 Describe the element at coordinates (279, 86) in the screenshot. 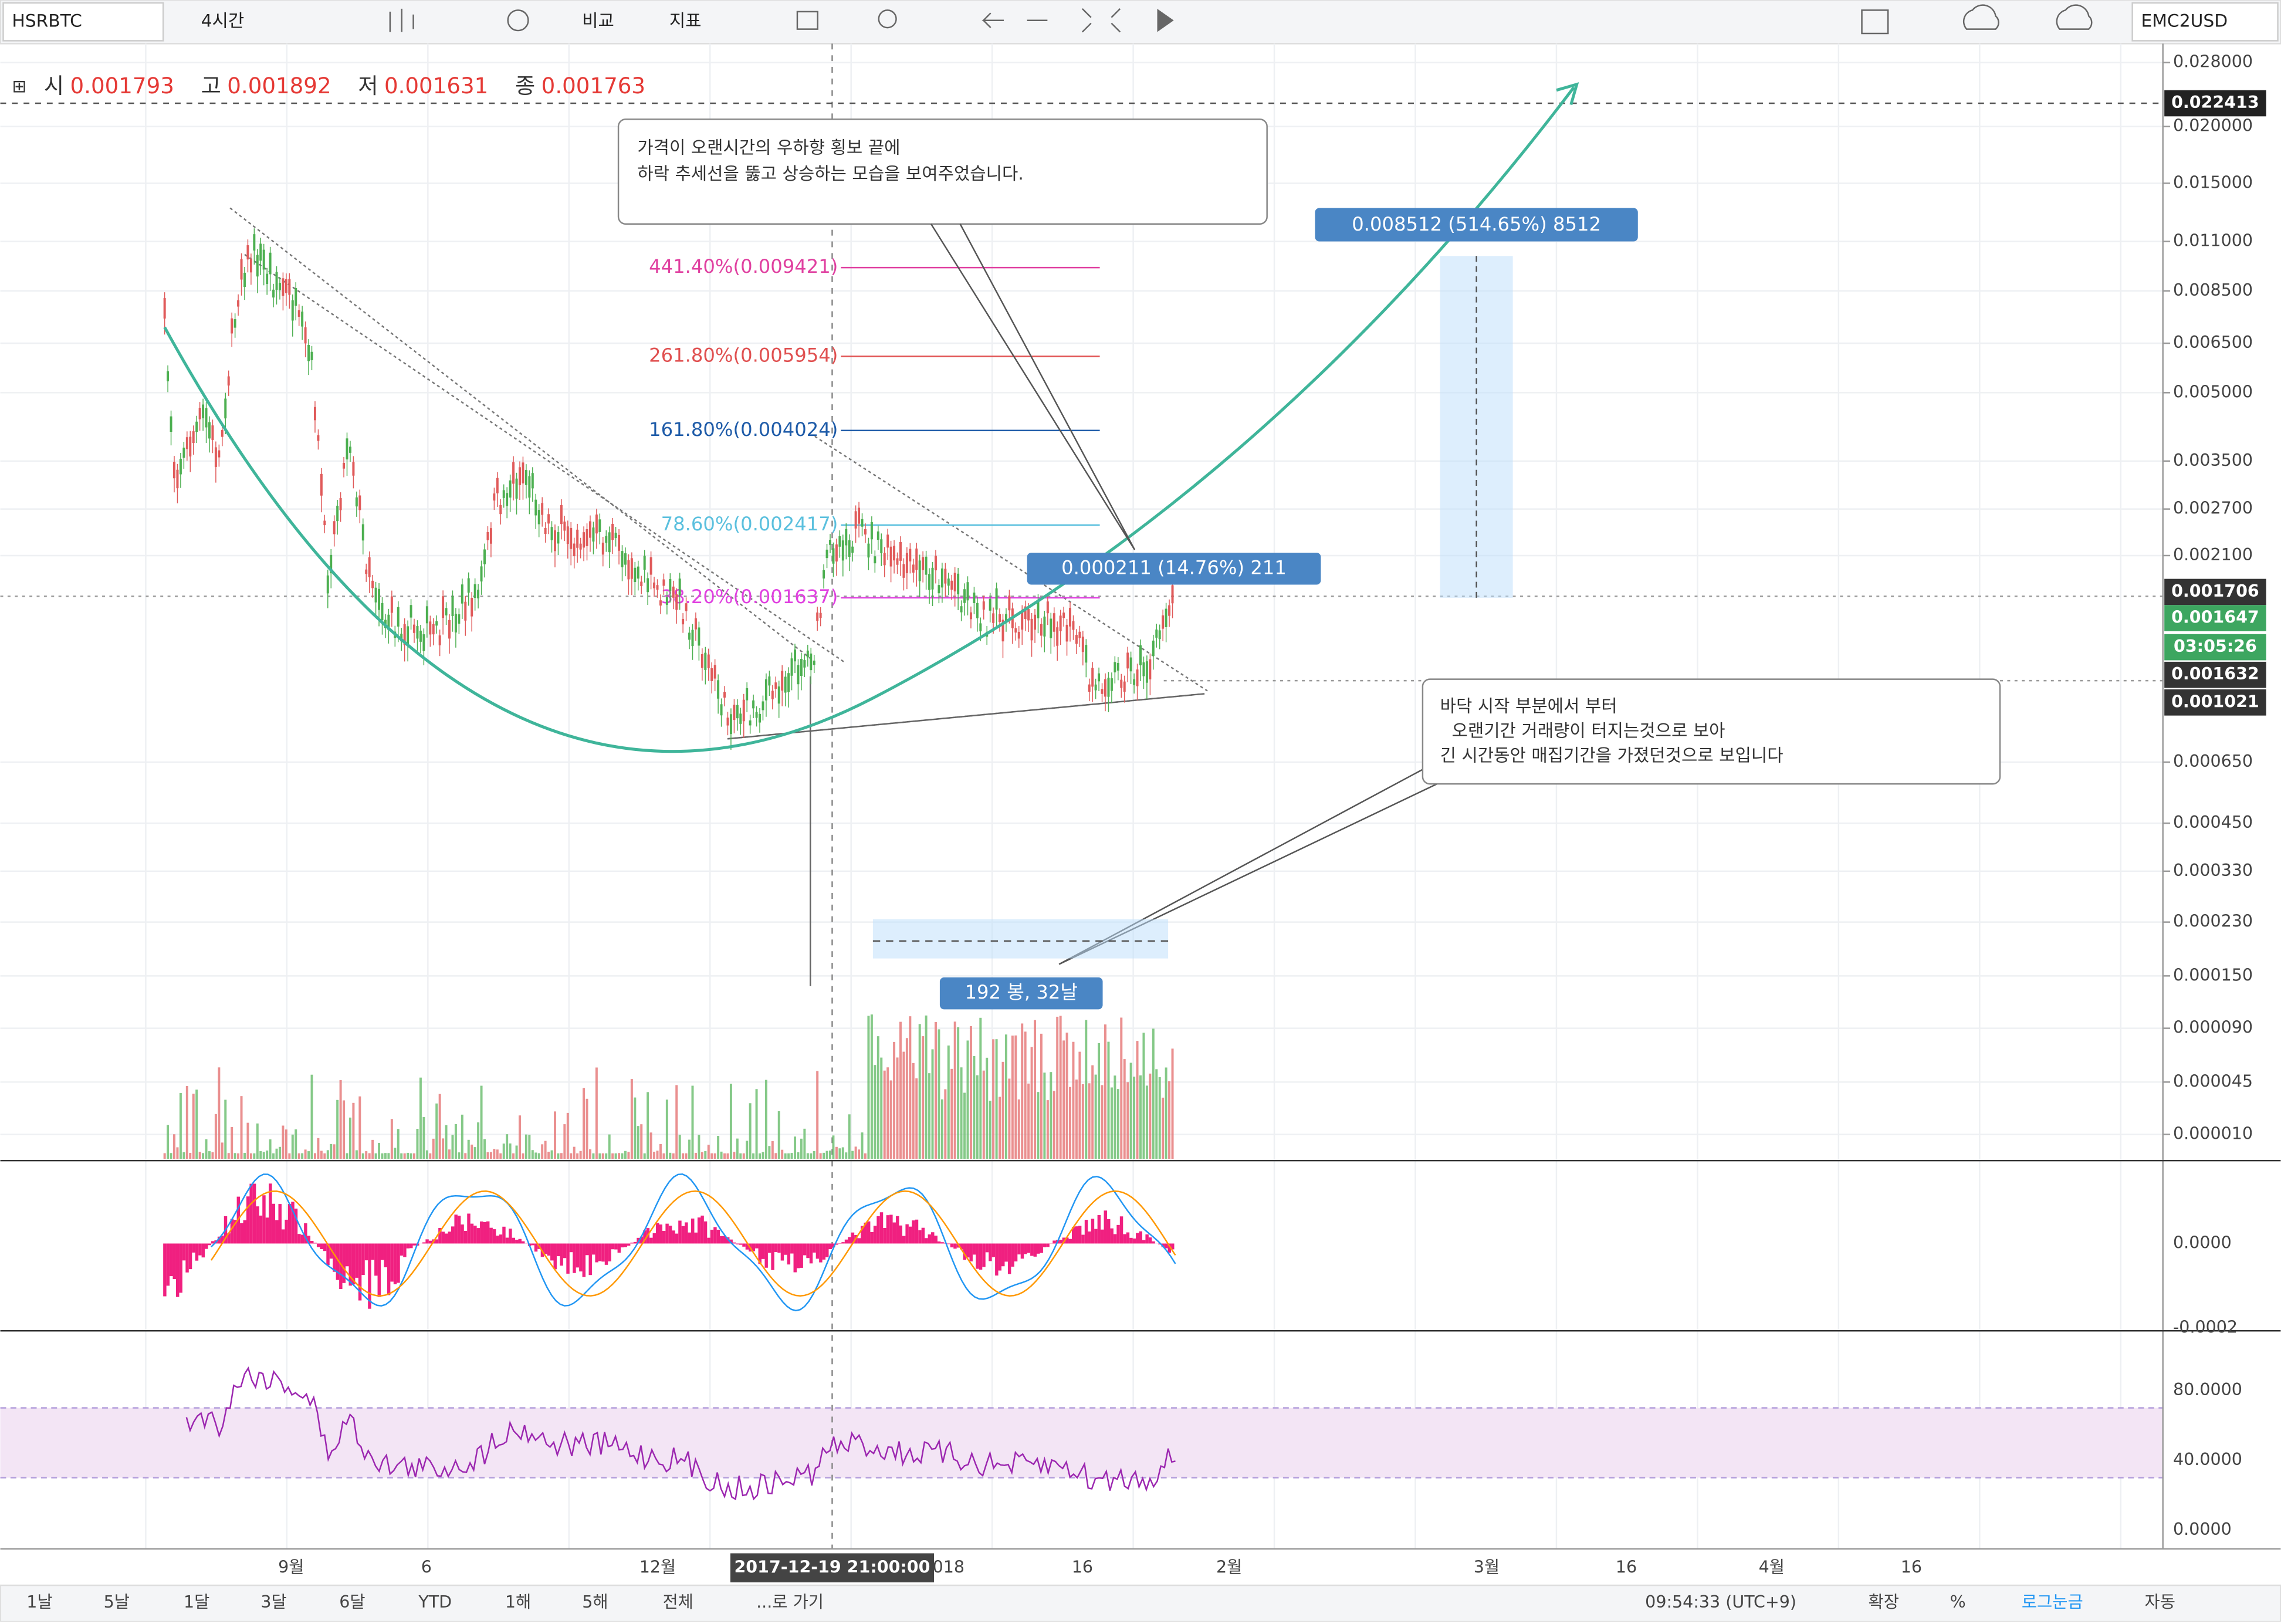

I see `ohlc-value: 0.001892` at that location.